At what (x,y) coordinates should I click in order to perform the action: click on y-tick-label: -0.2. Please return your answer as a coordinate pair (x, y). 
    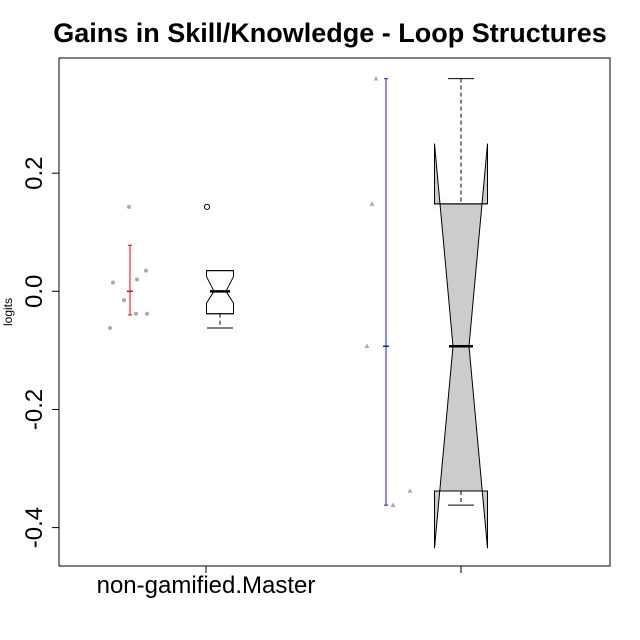
    Looking at the image, I should click on (34, 409).